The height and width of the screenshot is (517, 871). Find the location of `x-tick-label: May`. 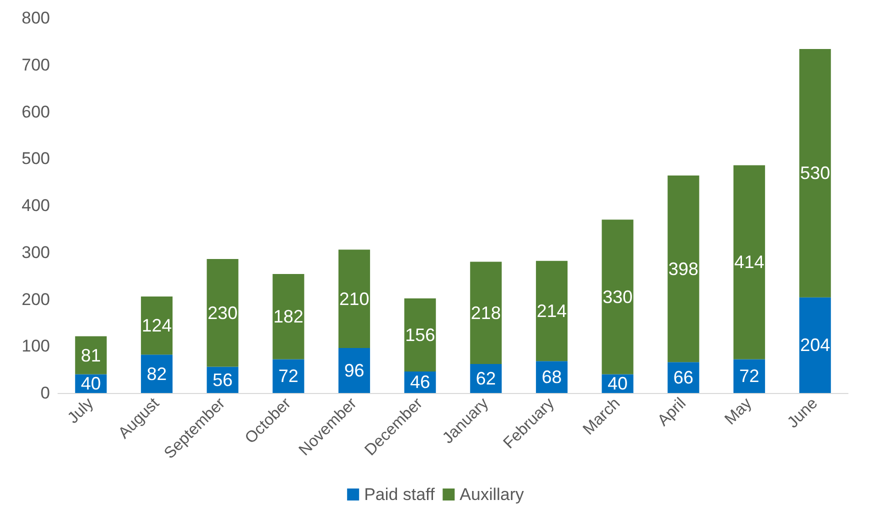

x-tick-label: May is located at coordinates (739, 411).